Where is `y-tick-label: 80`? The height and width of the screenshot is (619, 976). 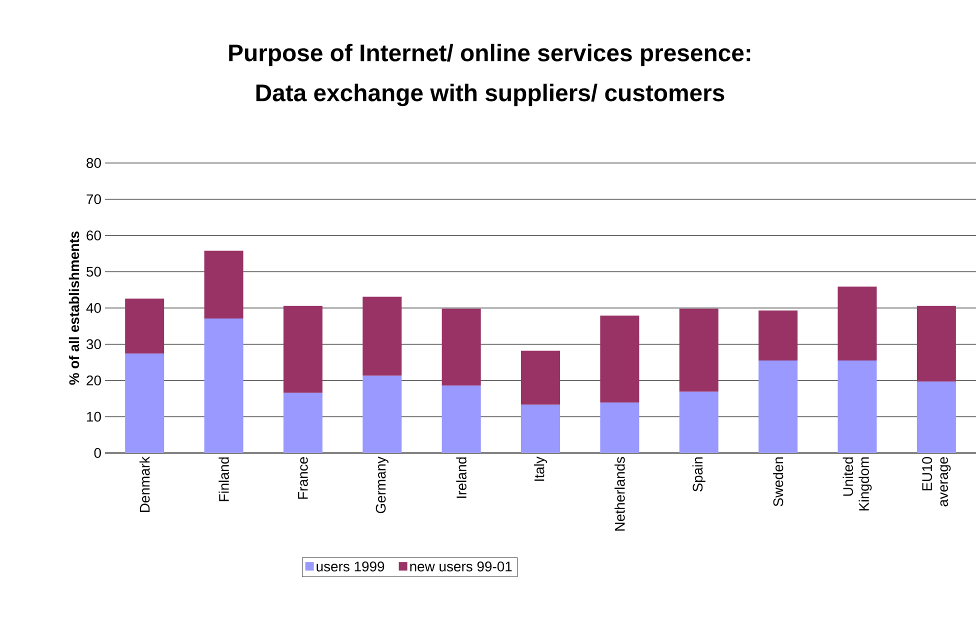
y-tick-label: 80 is located at coordinates (93, 163).